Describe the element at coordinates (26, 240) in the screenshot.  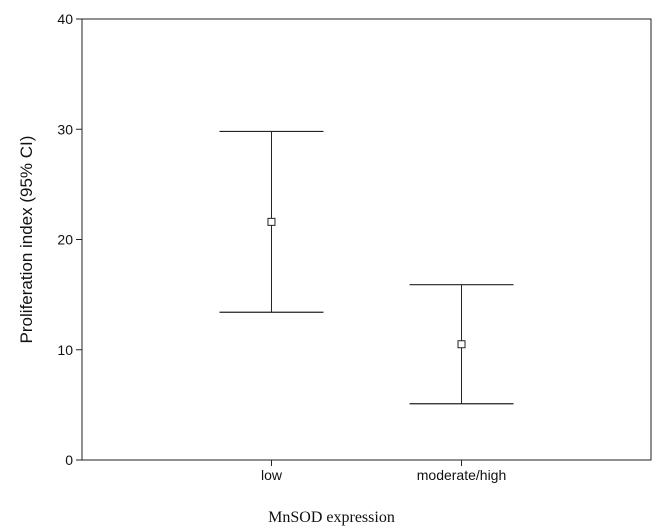
I see `y-axis-label: Proliferation index (95% CI)` at that location.